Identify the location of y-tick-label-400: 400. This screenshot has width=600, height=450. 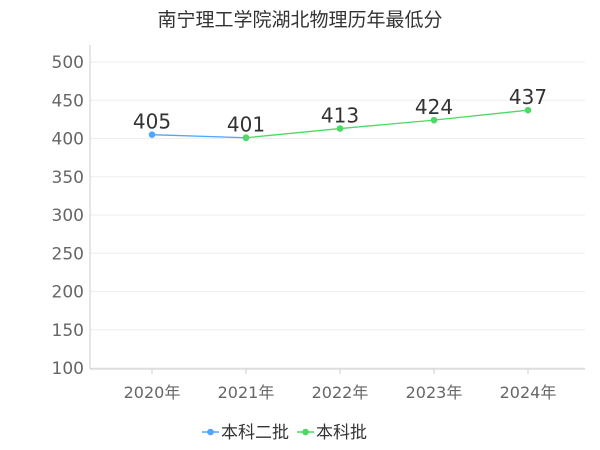
(68, 140).